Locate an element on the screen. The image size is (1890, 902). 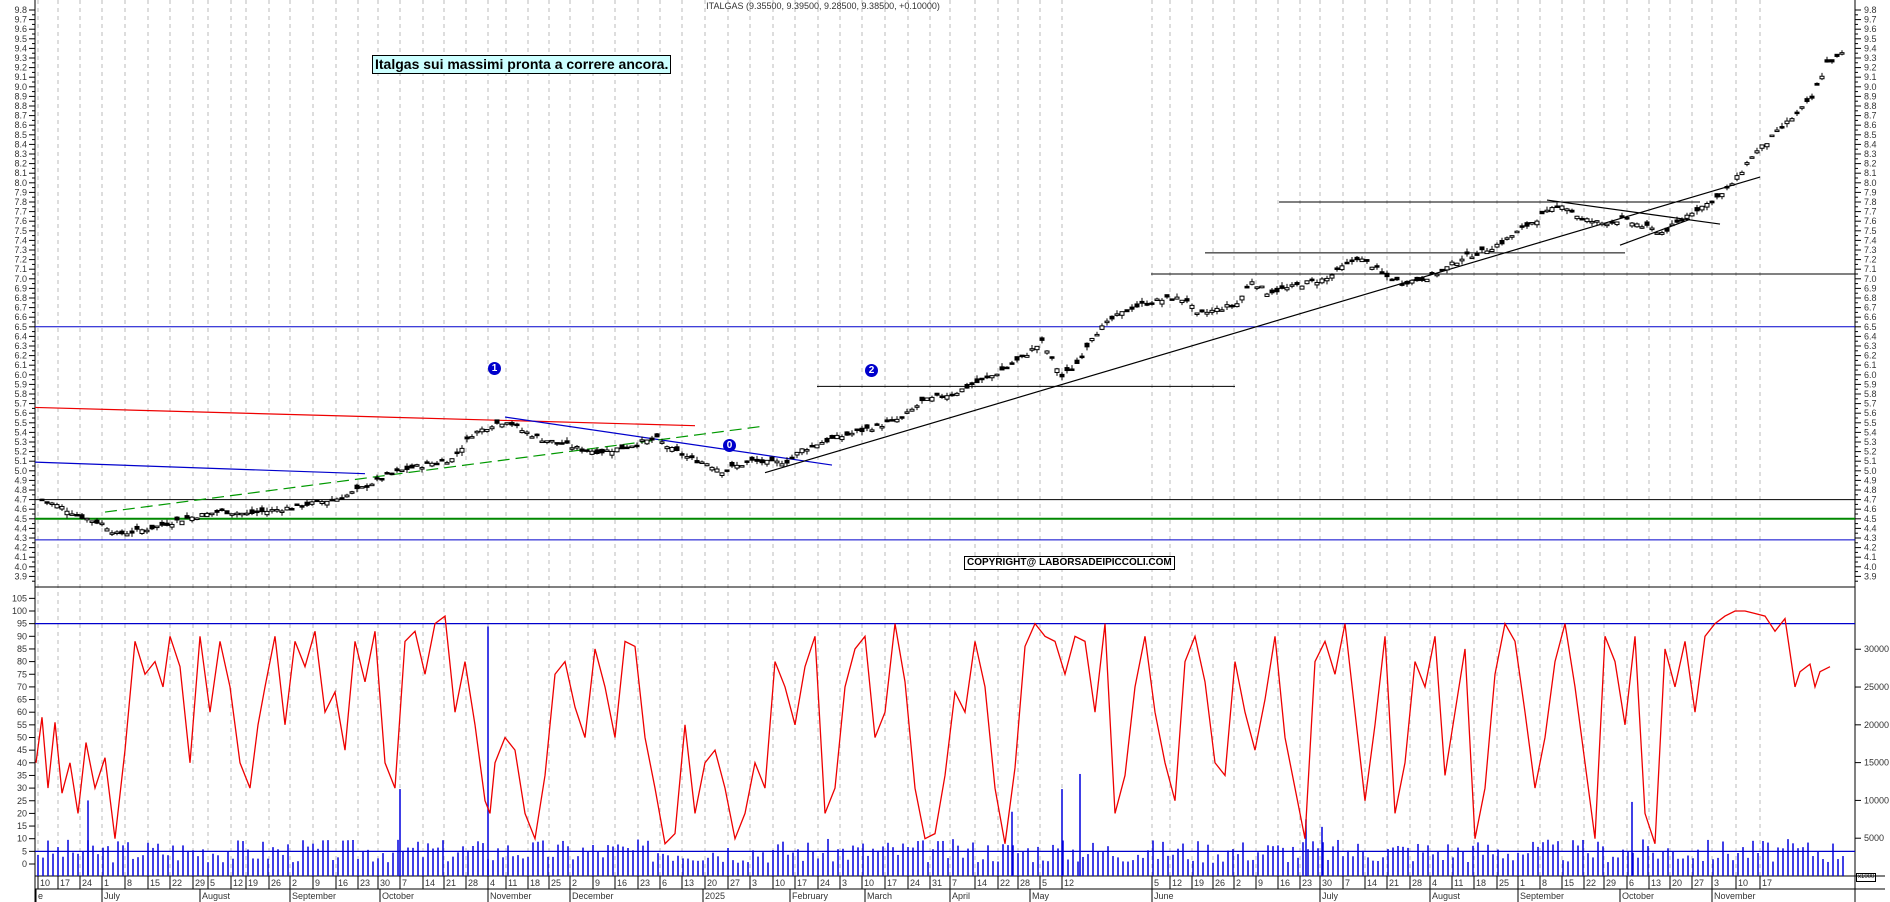
svg-text: 105 is located at coordinates (19, 598).